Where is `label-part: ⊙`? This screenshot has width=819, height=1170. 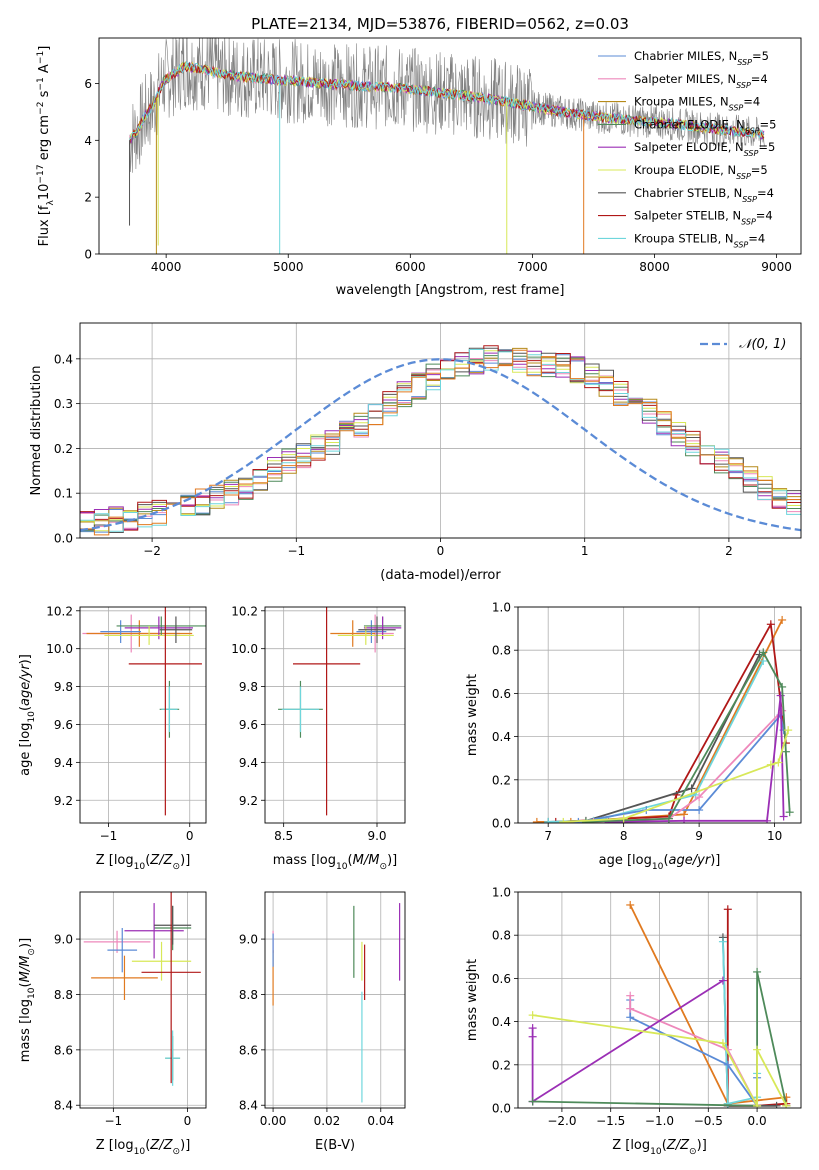
label-part: ⊙ is located at coordinates (693, 1152).